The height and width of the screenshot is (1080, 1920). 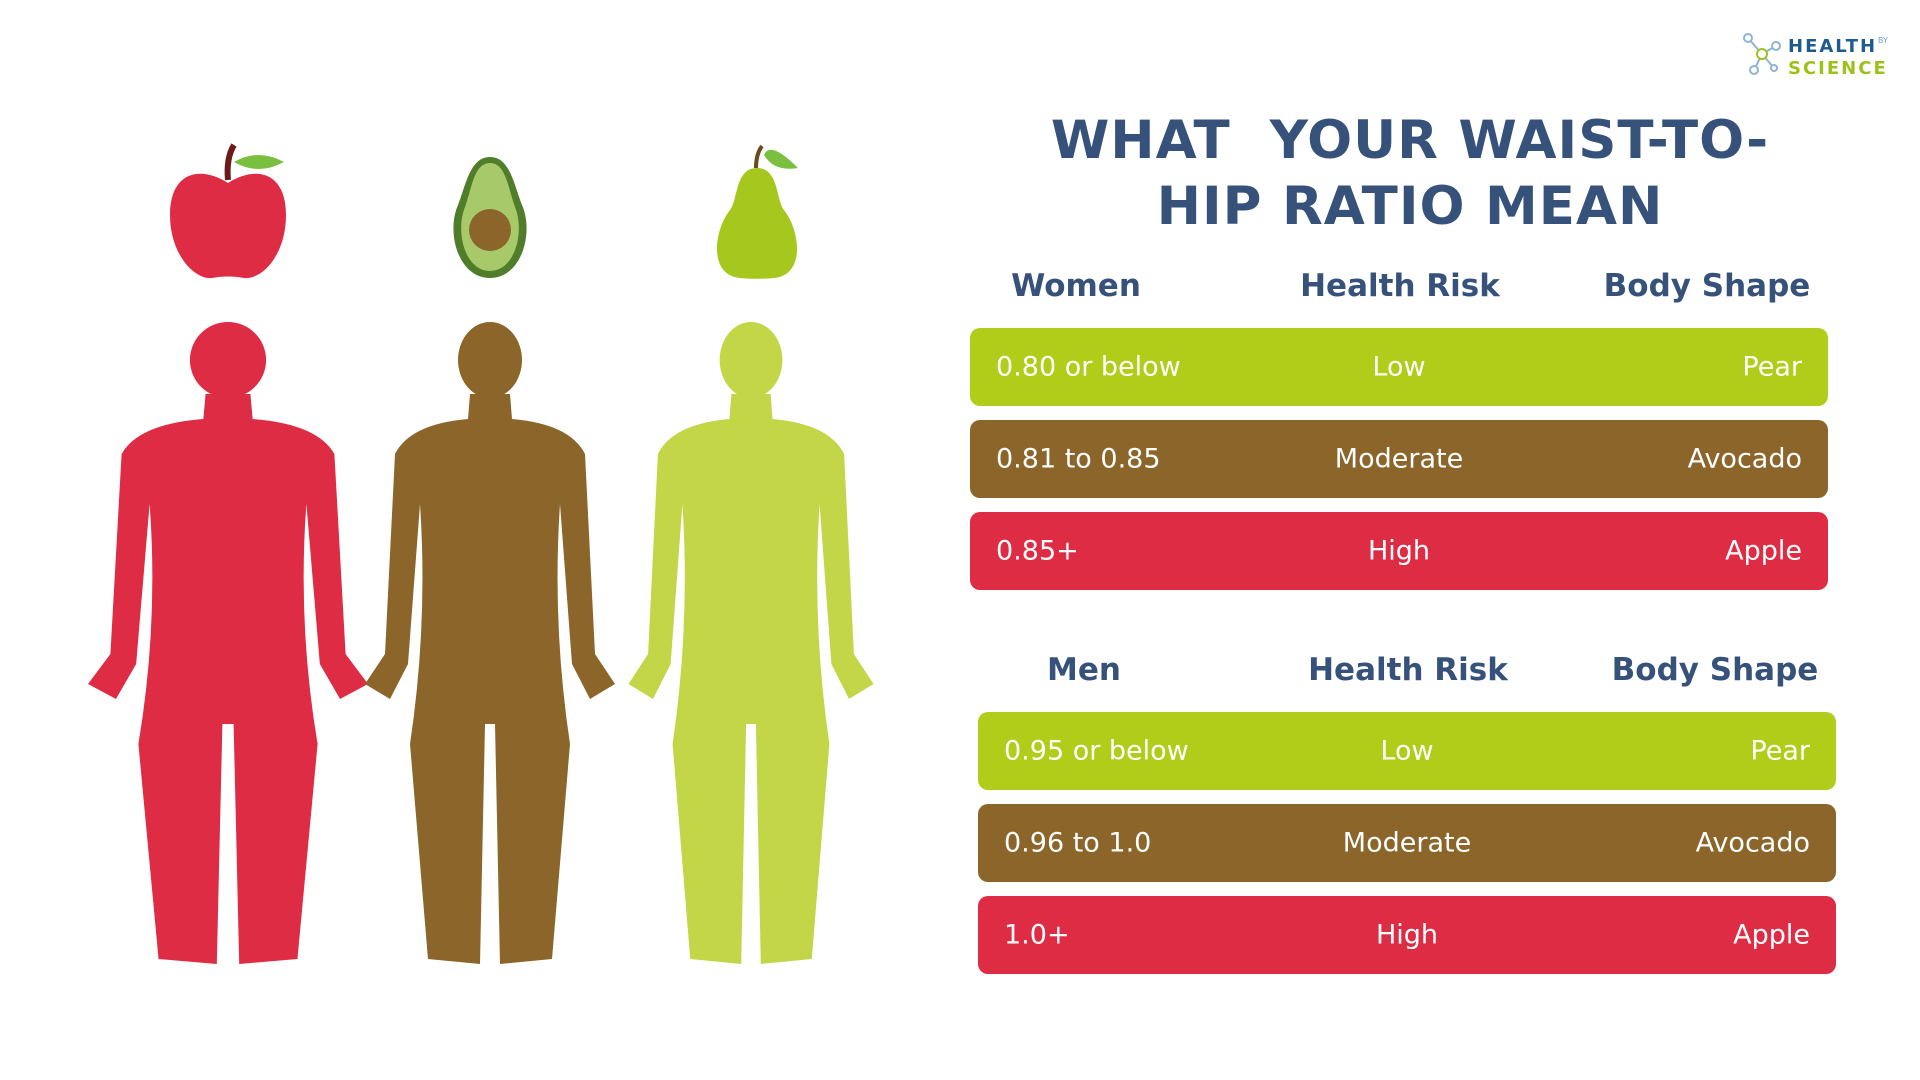 What do you see at coordinates (490, 643) in the screenshot?
I see `figure-avocado` at bounding box center [490, 643].